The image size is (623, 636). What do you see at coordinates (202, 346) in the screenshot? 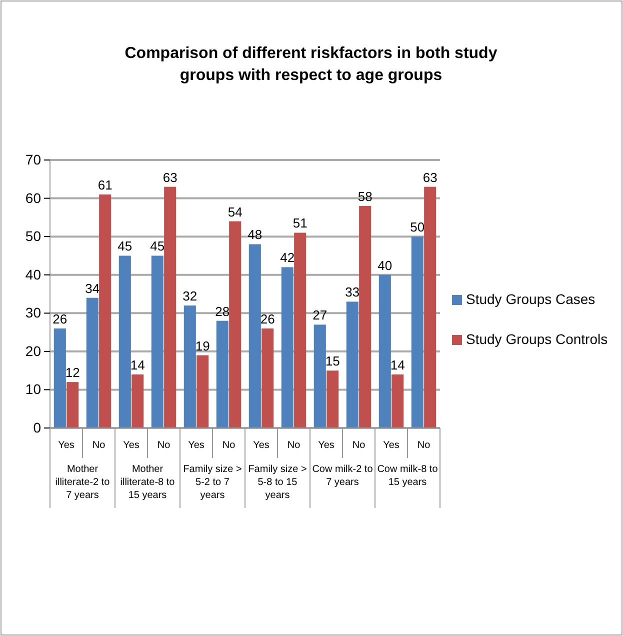
I see `data-label: 19` at bounding box center [202, 346].